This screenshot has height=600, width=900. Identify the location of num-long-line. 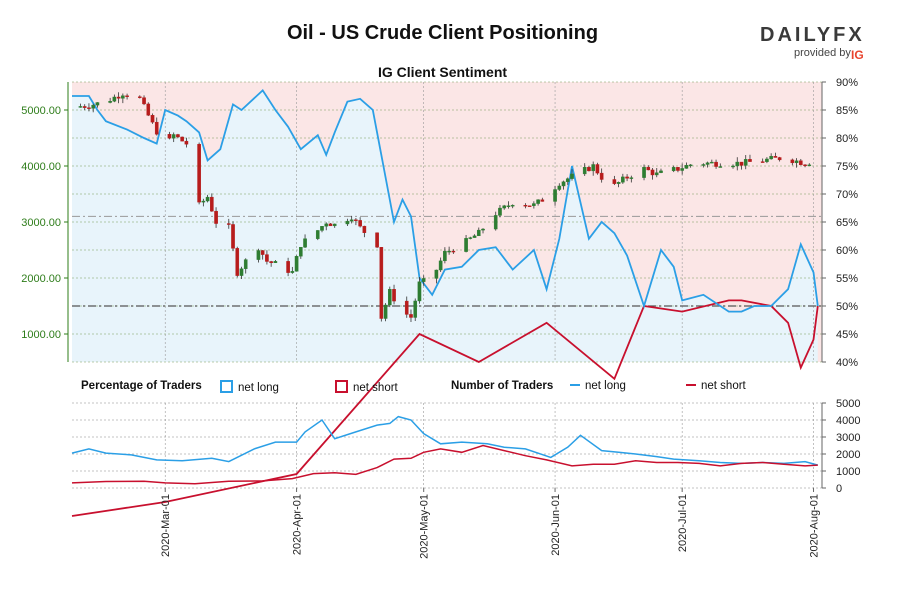
(444, 440).